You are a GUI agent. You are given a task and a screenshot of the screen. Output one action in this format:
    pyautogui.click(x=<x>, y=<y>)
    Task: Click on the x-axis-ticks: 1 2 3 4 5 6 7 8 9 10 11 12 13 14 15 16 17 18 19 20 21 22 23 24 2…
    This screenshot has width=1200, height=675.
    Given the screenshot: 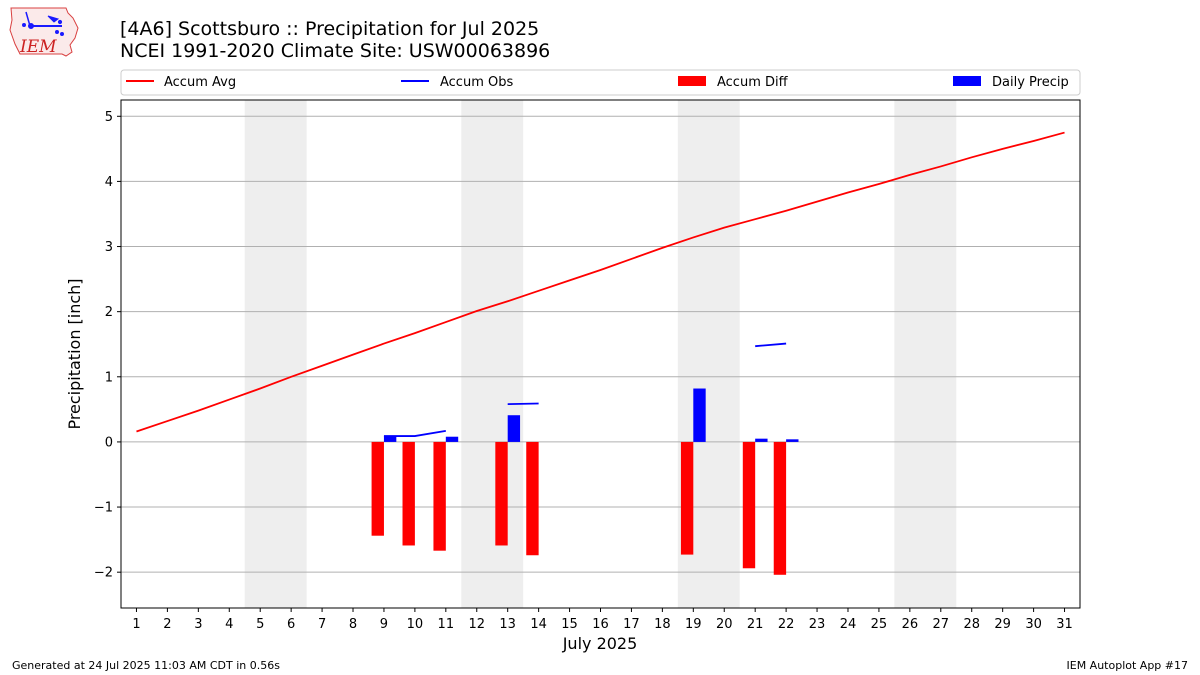 What is the action you would take?
    pyautogui.click(x=602, y=620)
    